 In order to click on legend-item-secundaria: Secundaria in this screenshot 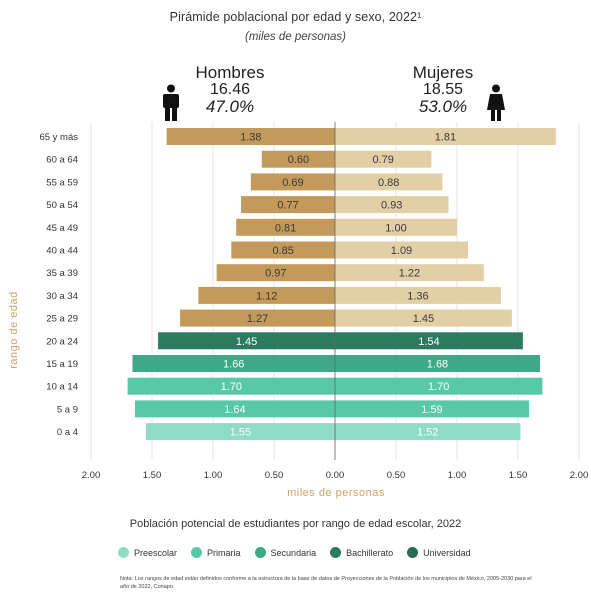, I will do `click(285, 552)`.